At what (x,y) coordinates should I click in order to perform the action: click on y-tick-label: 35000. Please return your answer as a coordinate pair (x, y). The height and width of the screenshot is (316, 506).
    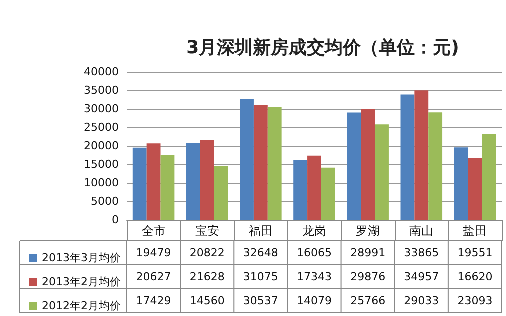
    Looking at the image, I should click on (101, 90).